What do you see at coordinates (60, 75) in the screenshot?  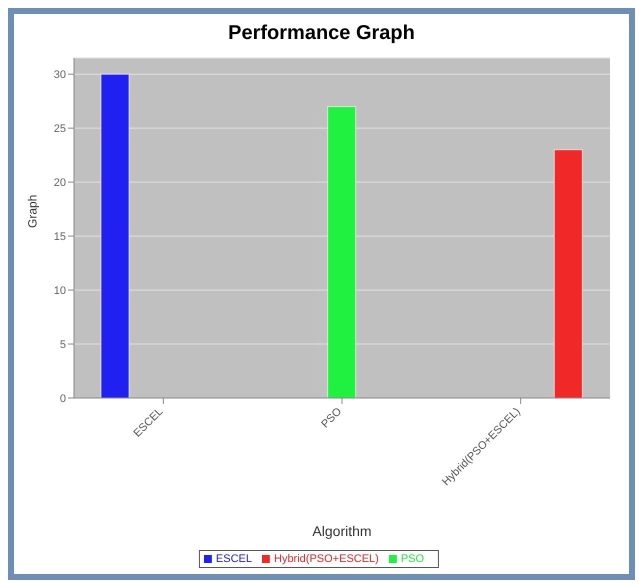 I see `y-tick-label: 30` at bounding box center [60, 75].